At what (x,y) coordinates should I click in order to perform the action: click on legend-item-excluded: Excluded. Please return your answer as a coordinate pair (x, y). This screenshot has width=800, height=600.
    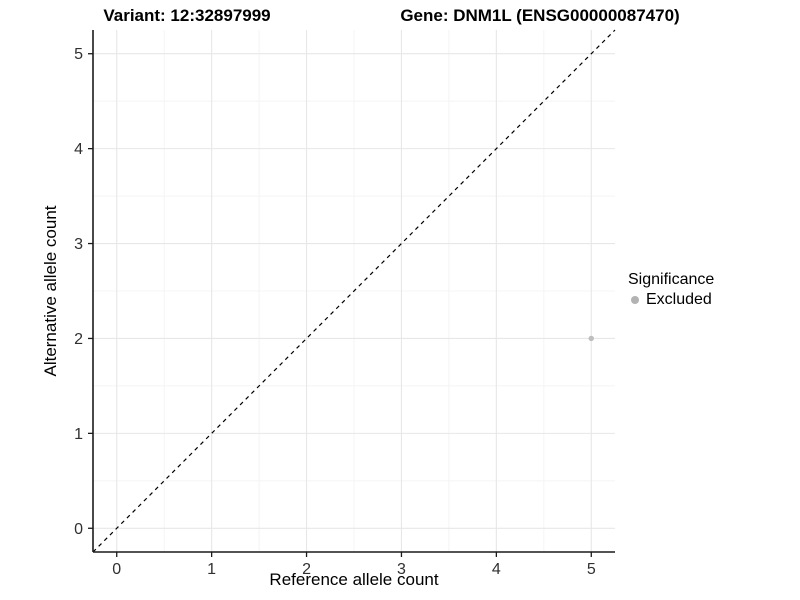
    Looking at the image, I should click on (671, 300).